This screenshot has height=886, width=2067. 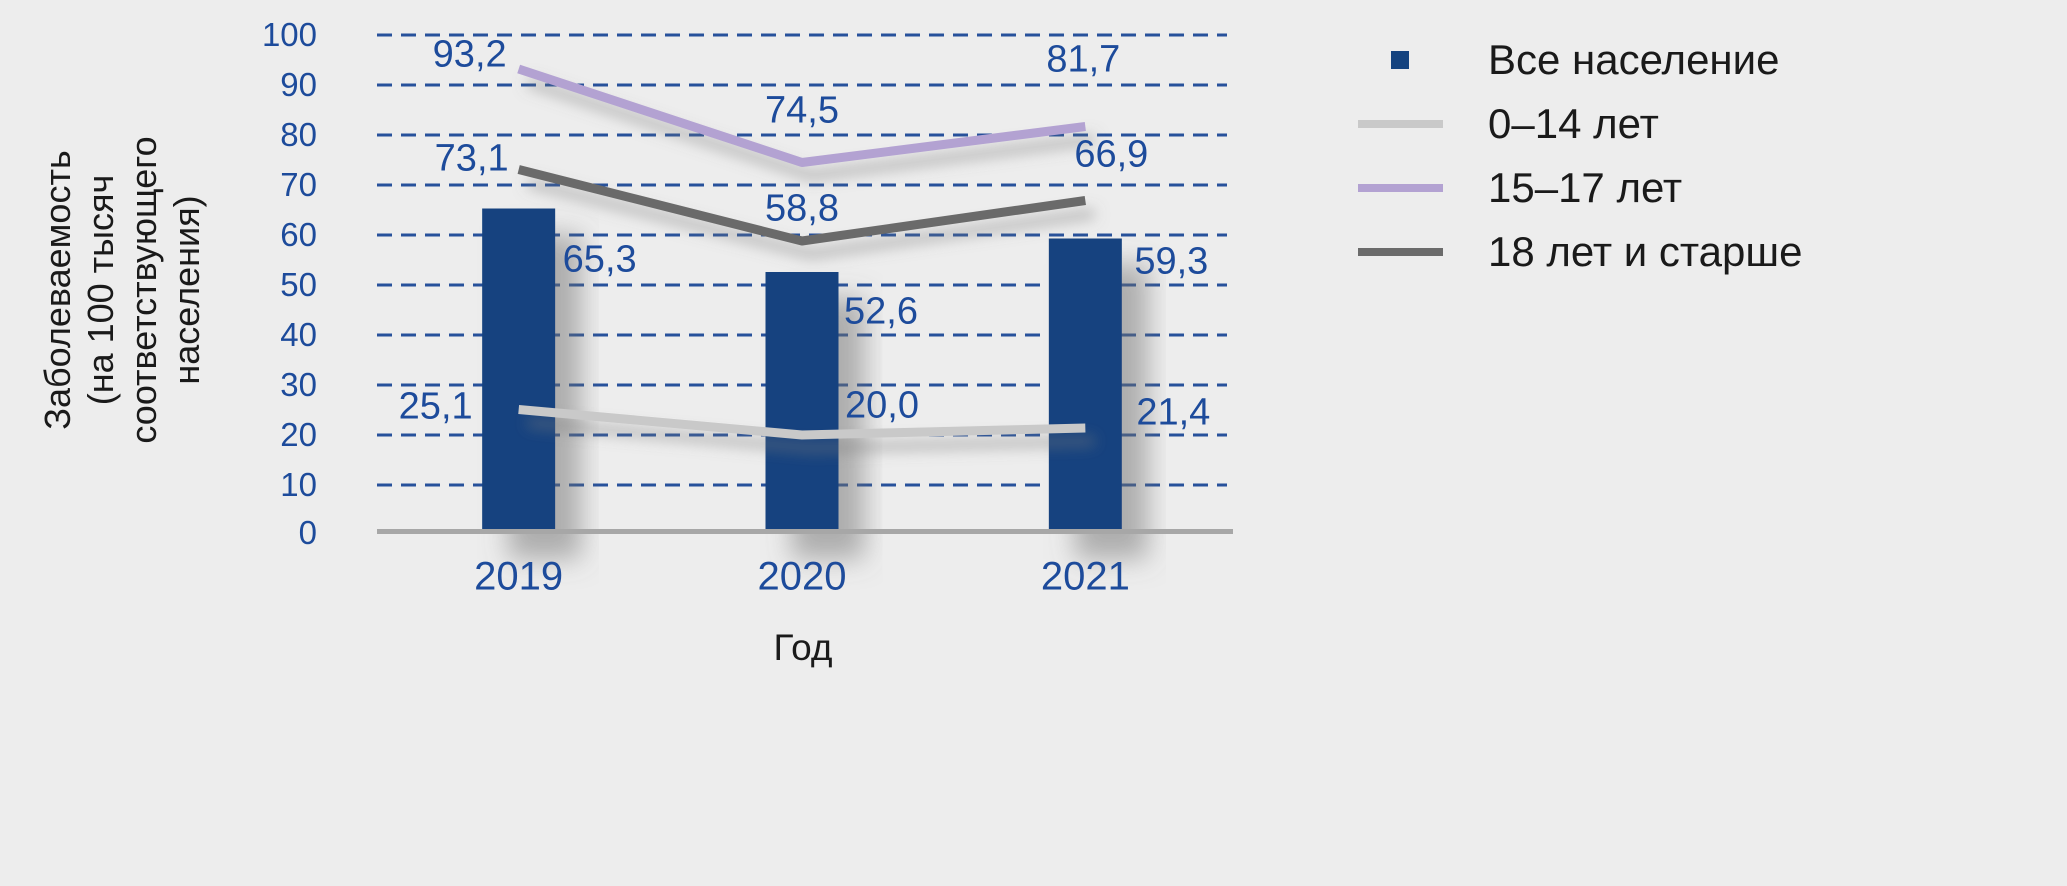 What do you see at coordinates (1634, 59) in the screenshot?
I see `legend-label: Все население` at bounding box center [1634, 59].